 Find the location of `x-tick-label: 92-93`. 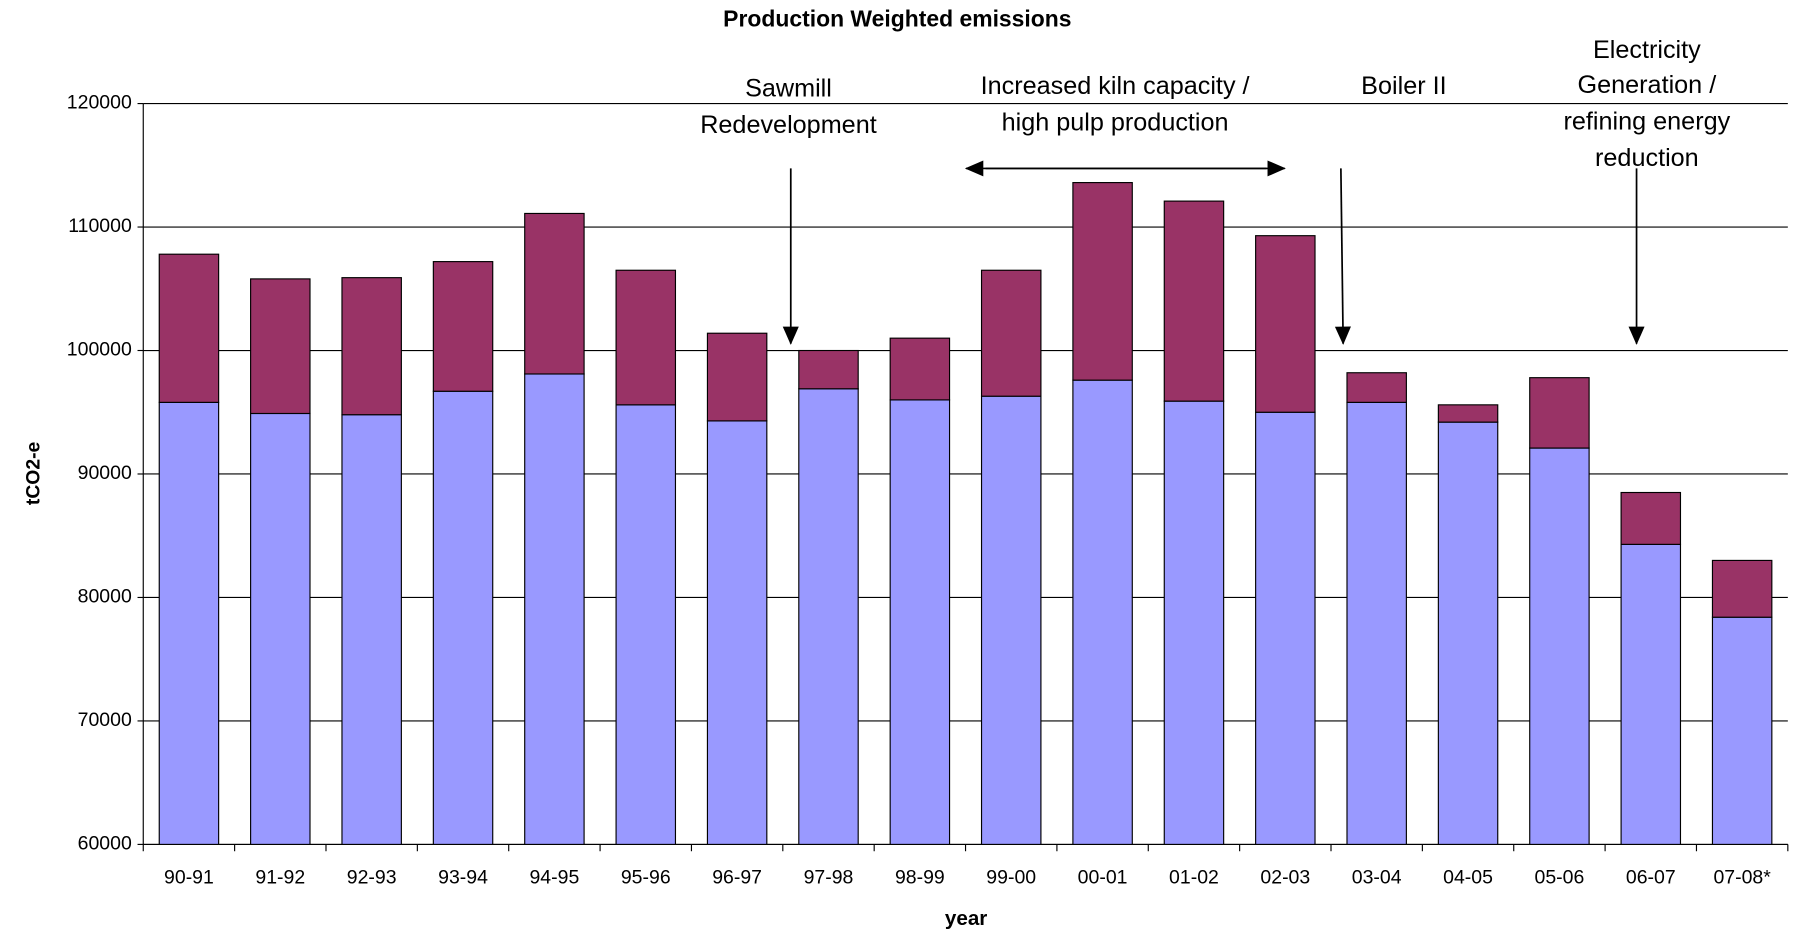

x-tick-label: 92-93 is located at coordinates (372, 878).